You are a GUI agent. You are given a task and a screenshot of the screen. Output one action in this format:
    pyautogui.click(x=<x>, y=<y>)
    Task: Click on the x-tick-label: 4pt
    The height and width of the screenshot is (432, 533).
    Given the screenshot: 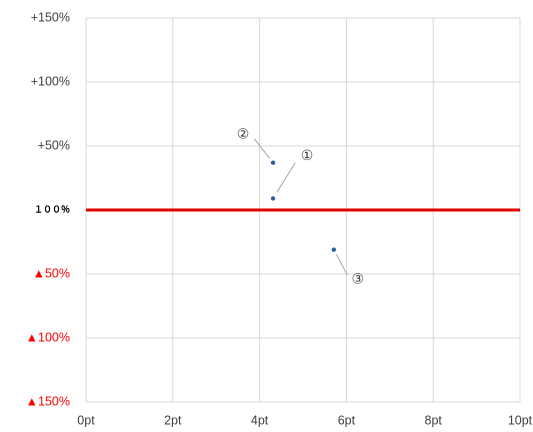 What is the action you would take?
    pyautogui.click(x=260, y=420)
    